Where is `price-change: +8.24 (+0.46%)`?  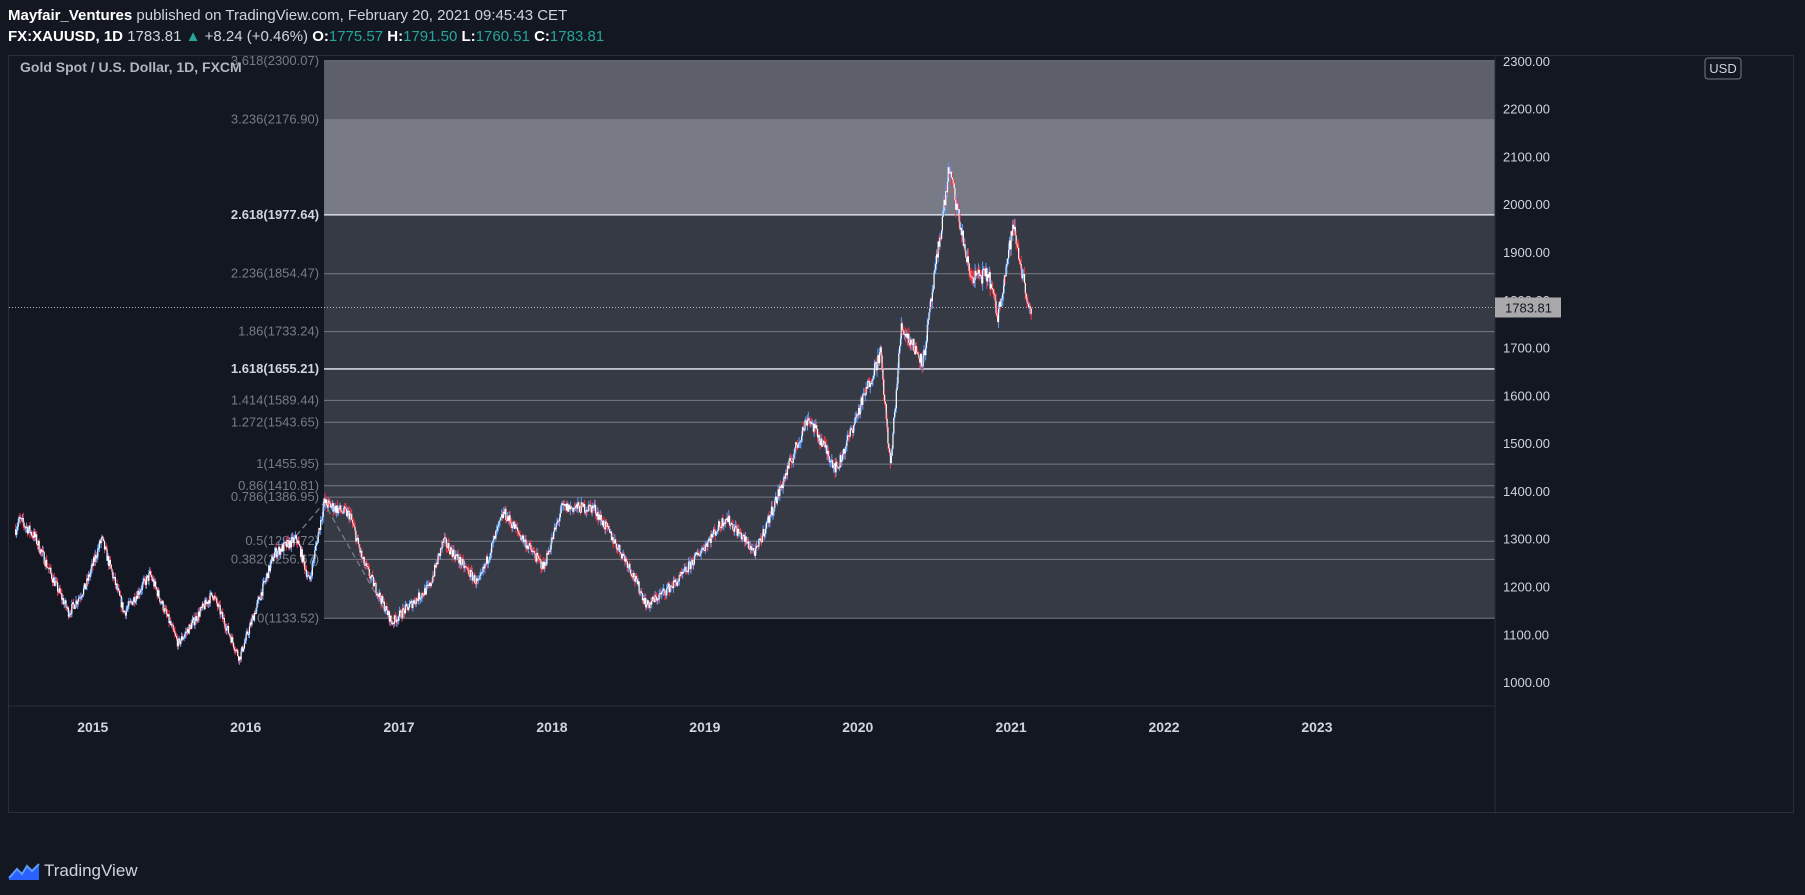 price-change: +8.24 (+0.46%) is located at coordinates (256, 36).